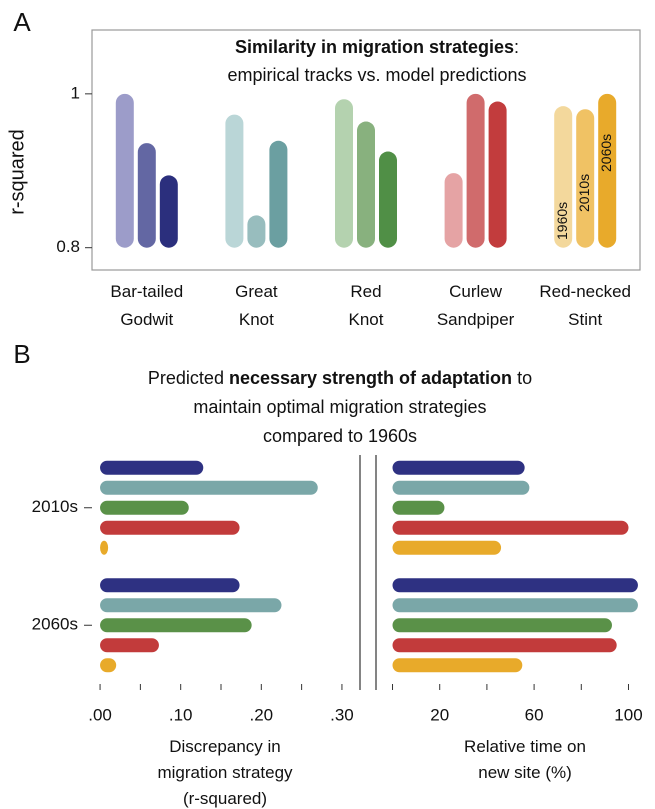  I want to click on x-tick-label: .30, so click(342, 714).